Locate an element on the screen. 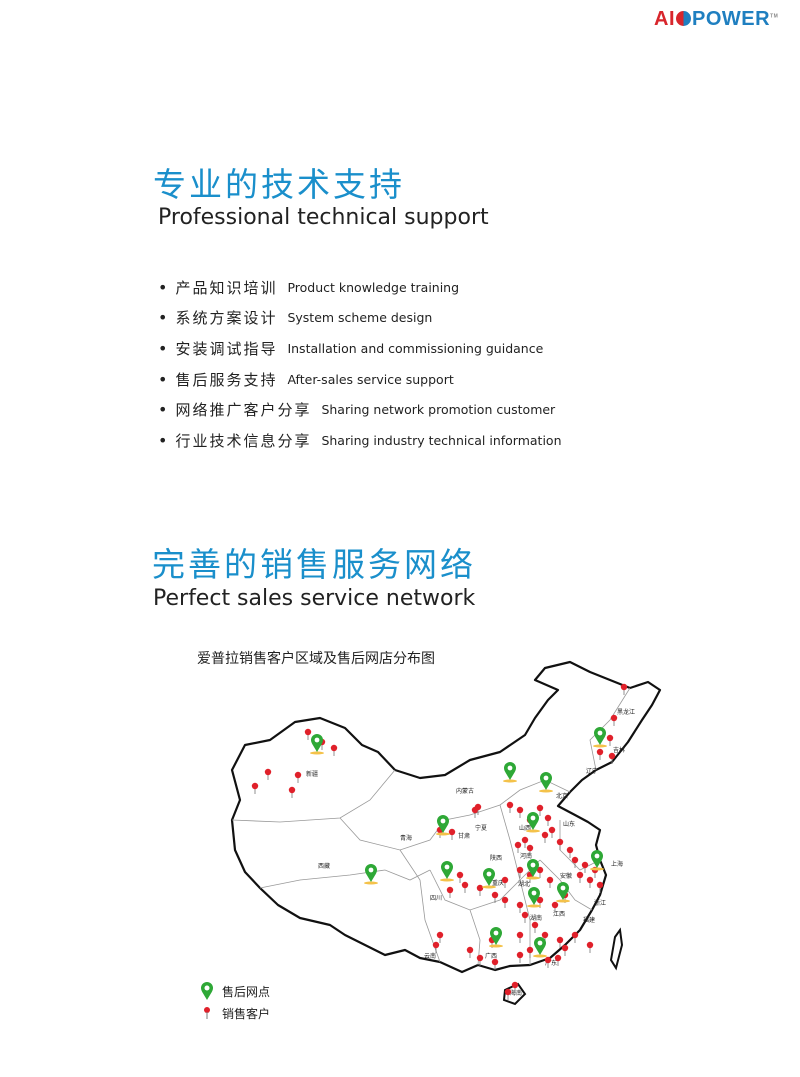 Image resolution: width=800 pixels, height=1077 pixels. province-label: 湖北 is located at coordinates (524, 884).